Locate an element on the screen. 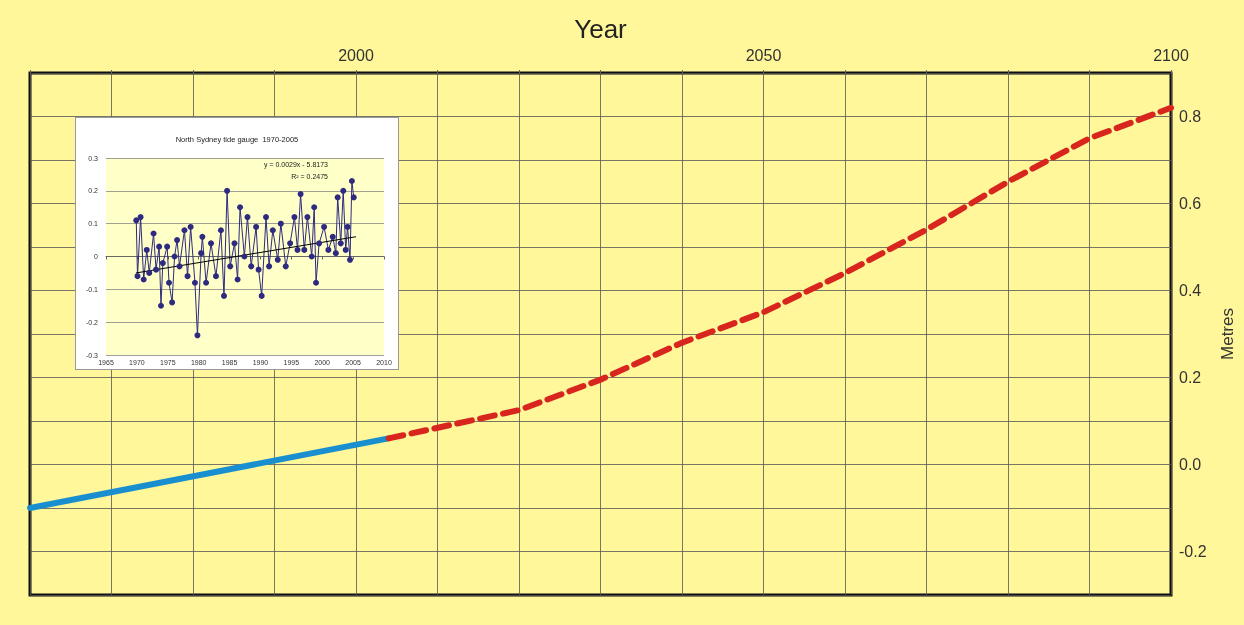 The image size is (1244, 625). x-tick-label: 2100 is located at coordinates (1171, 55).